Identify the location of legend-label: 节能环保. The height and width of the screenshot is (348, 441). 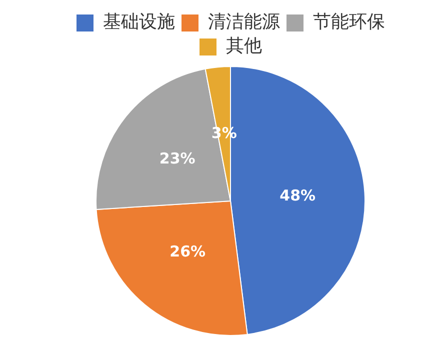
(349, 22).